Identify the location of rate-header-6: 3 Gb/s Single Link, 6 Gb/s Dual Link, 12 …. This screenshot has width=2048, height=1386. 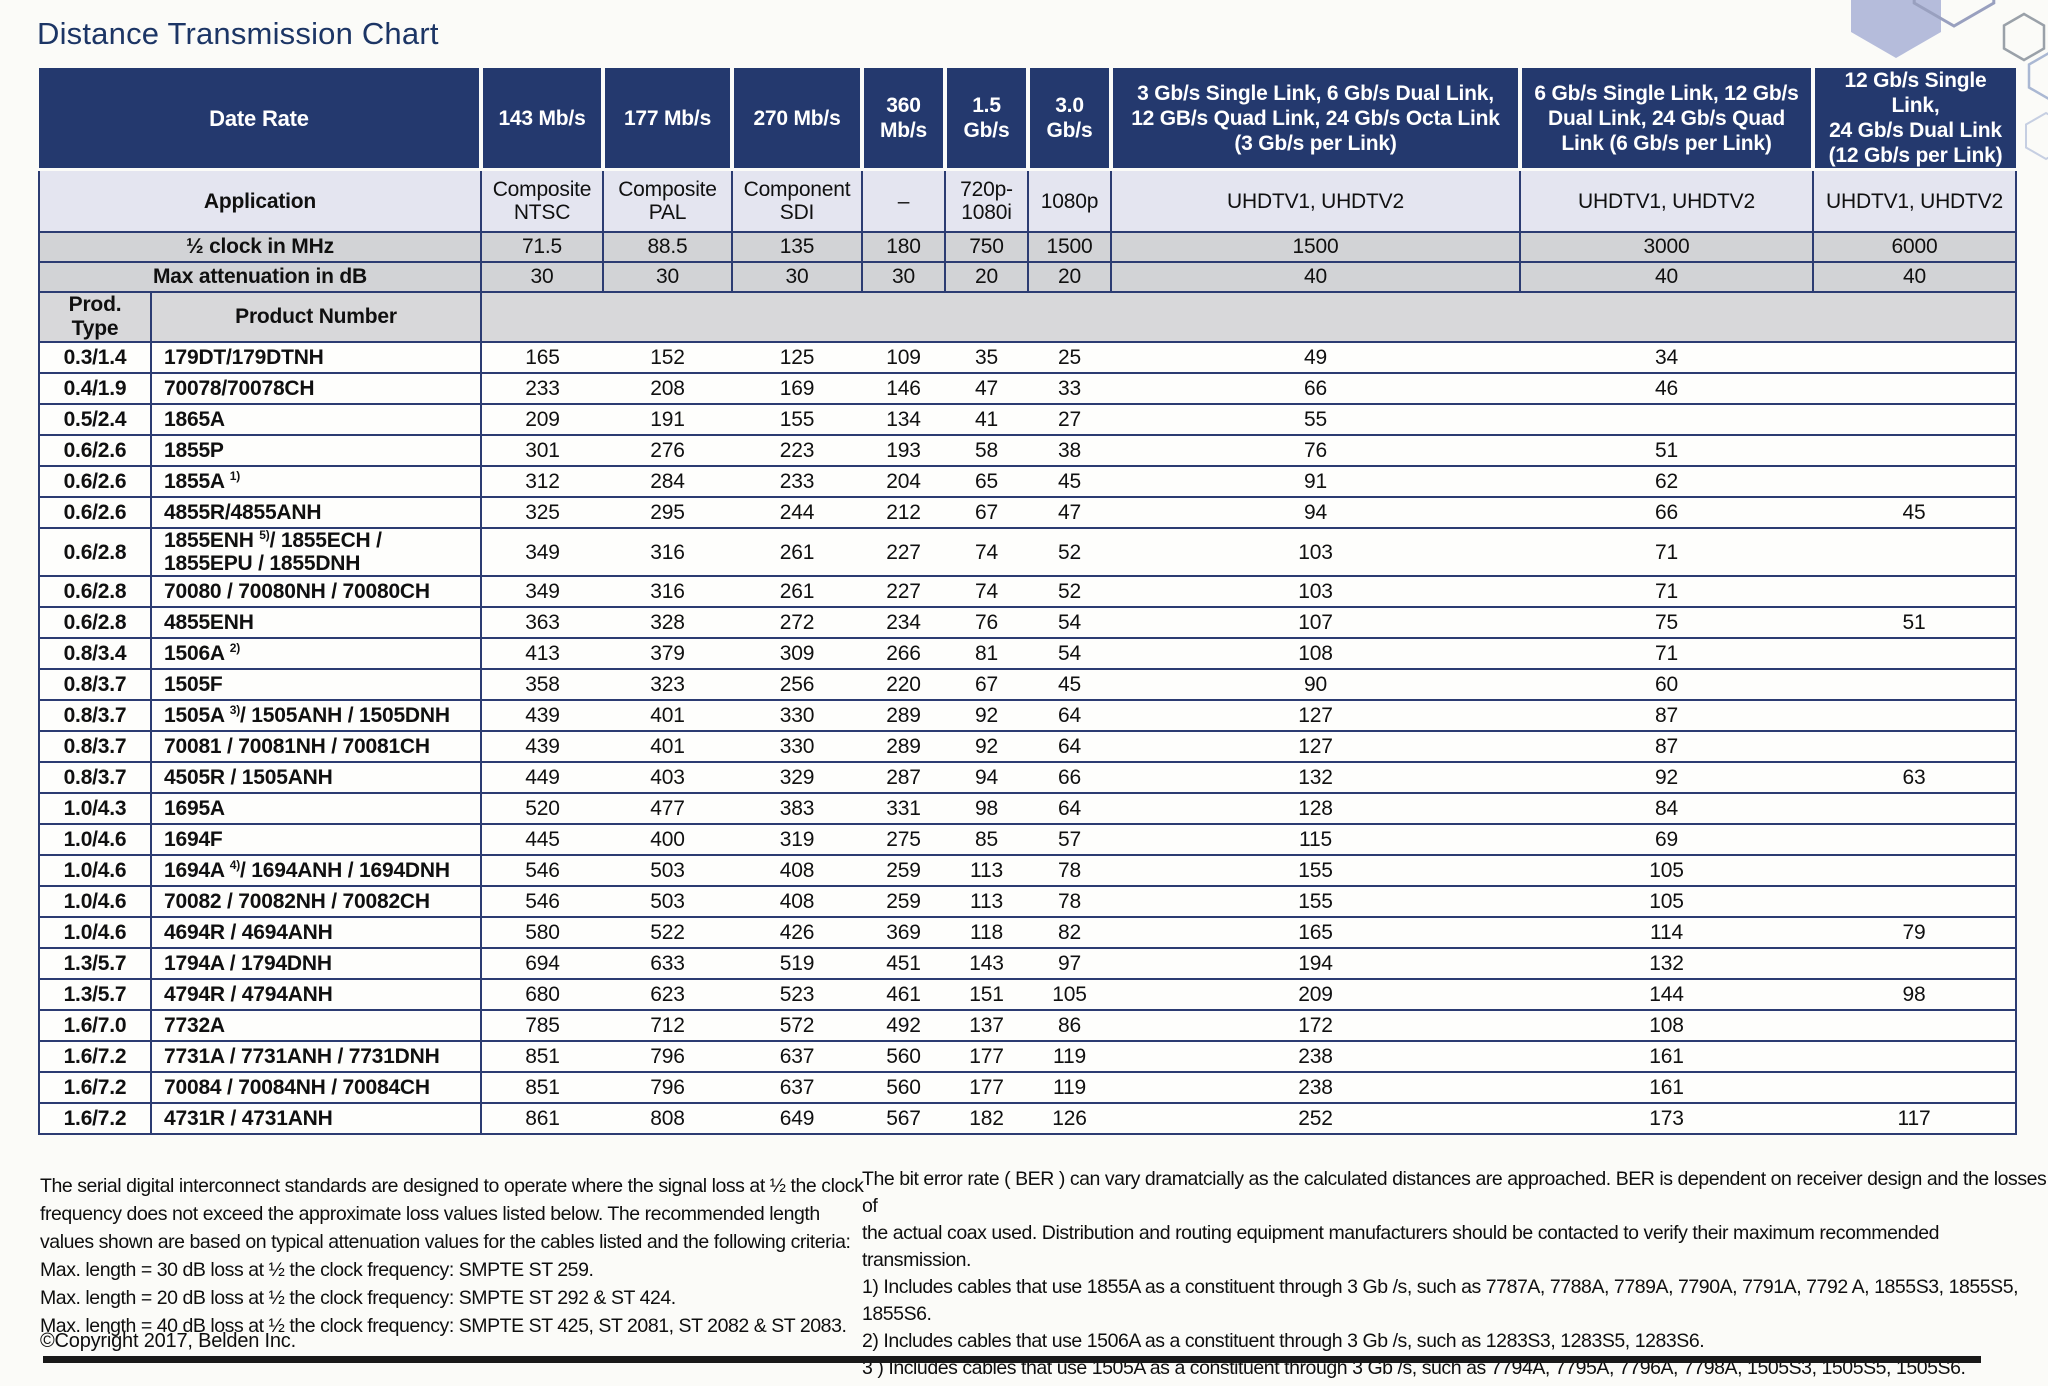
(1316, 119).